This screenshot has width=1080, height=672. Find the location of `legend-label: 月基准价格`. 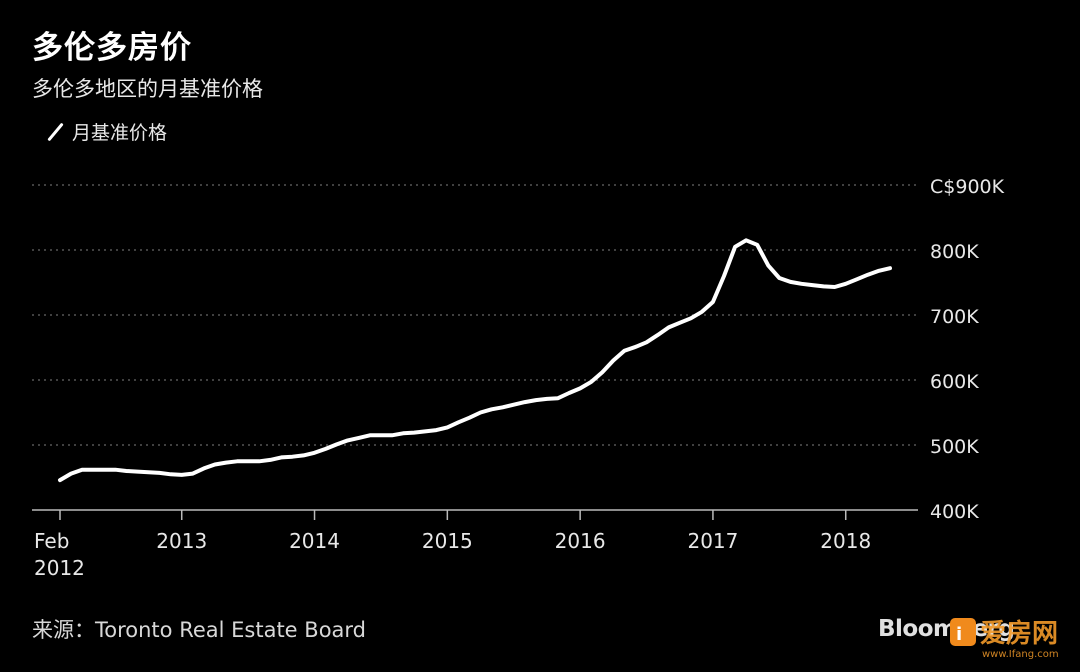

legend-label: 月基准价格 is located at coordinates (120, 133).